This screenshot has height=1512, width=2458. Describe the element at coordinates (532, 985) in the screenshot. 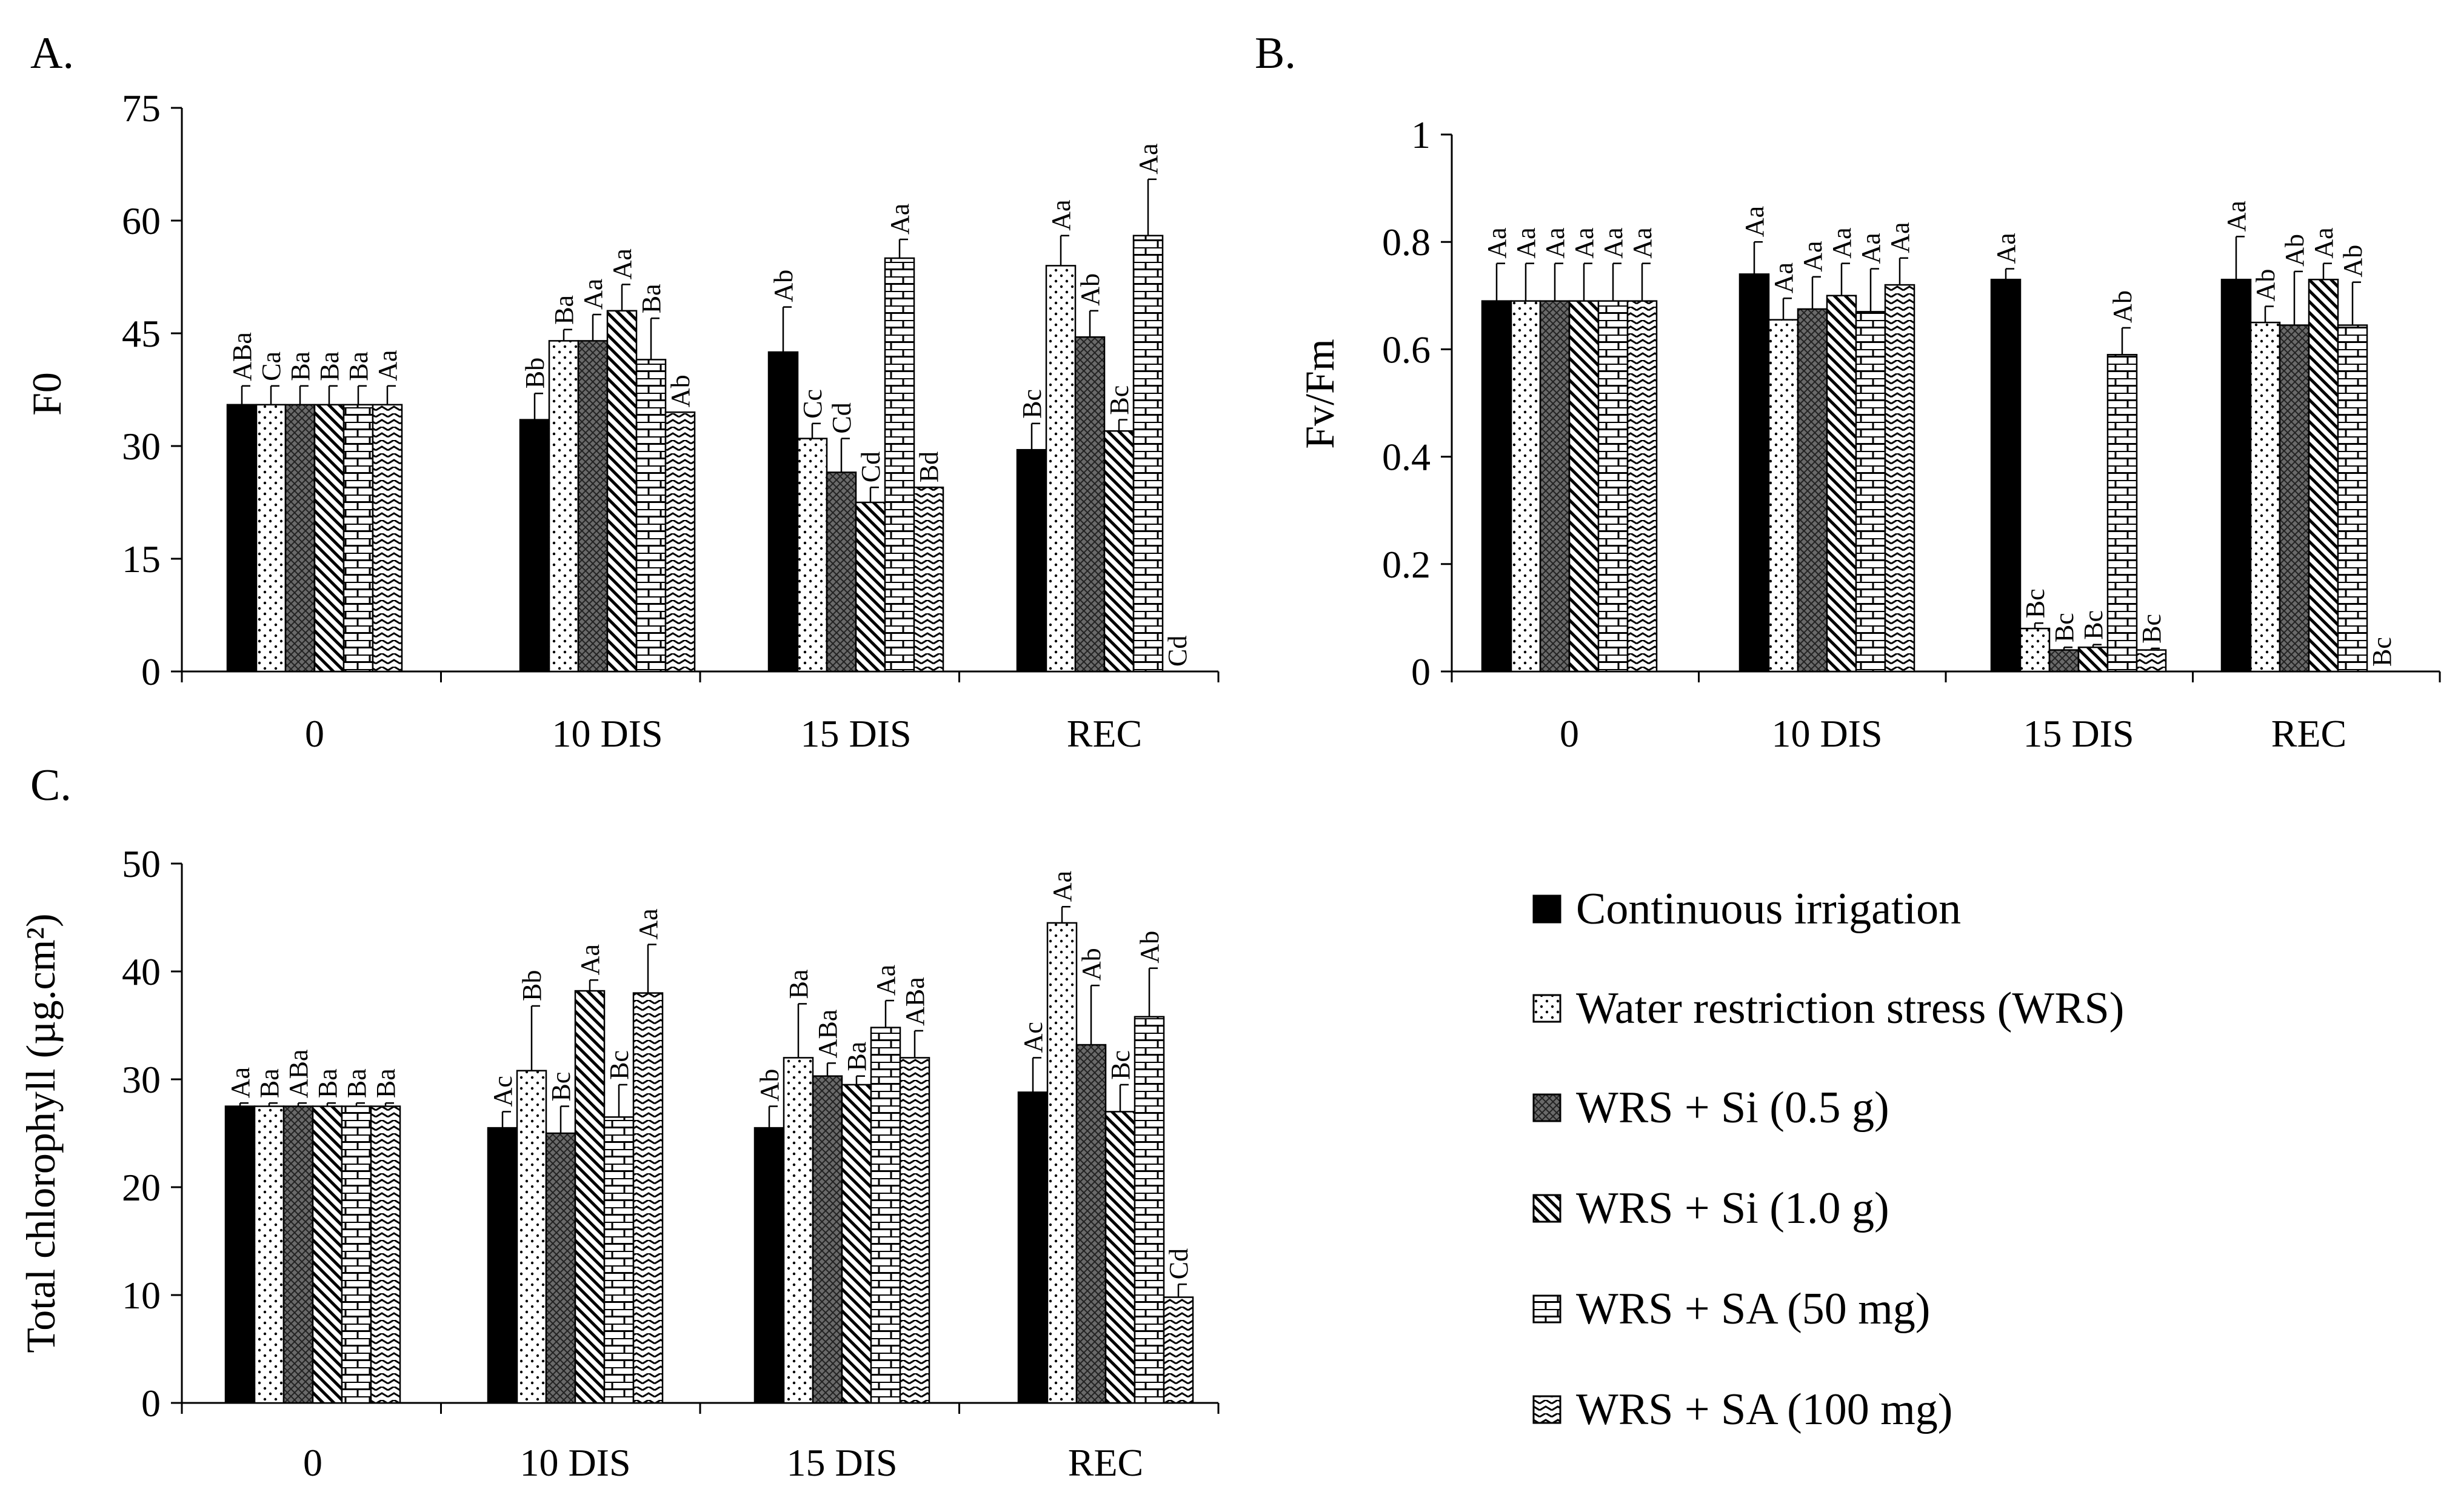

I see `significance-letter: Bb` at that location.